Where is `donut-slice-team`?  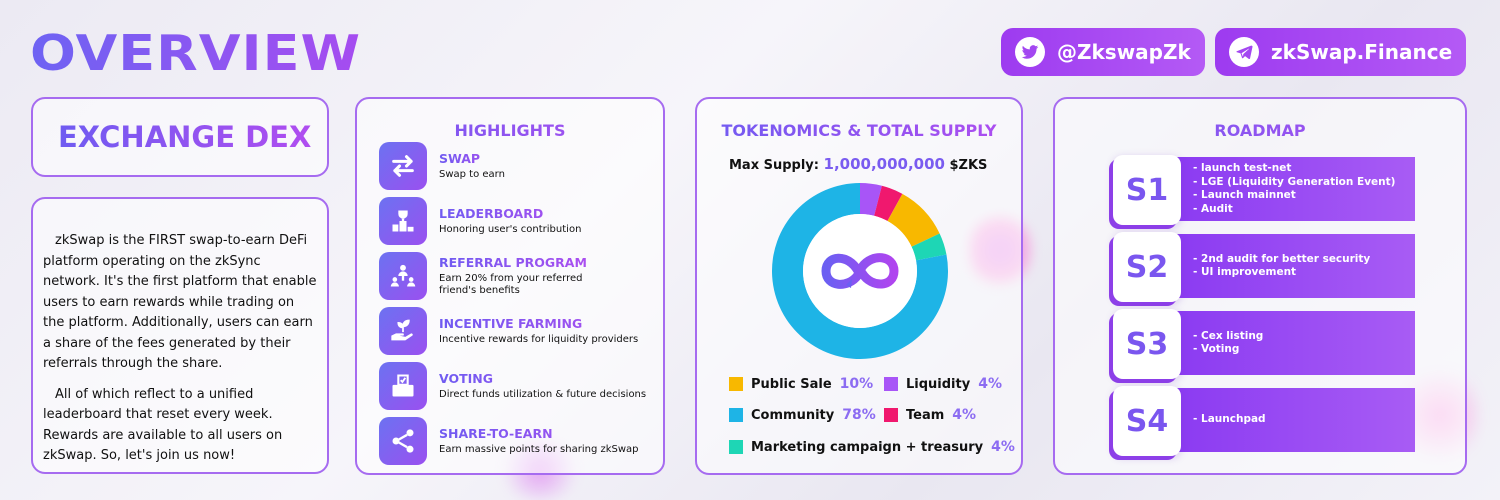 donut-slice-team is located at coordinates (888, 203).